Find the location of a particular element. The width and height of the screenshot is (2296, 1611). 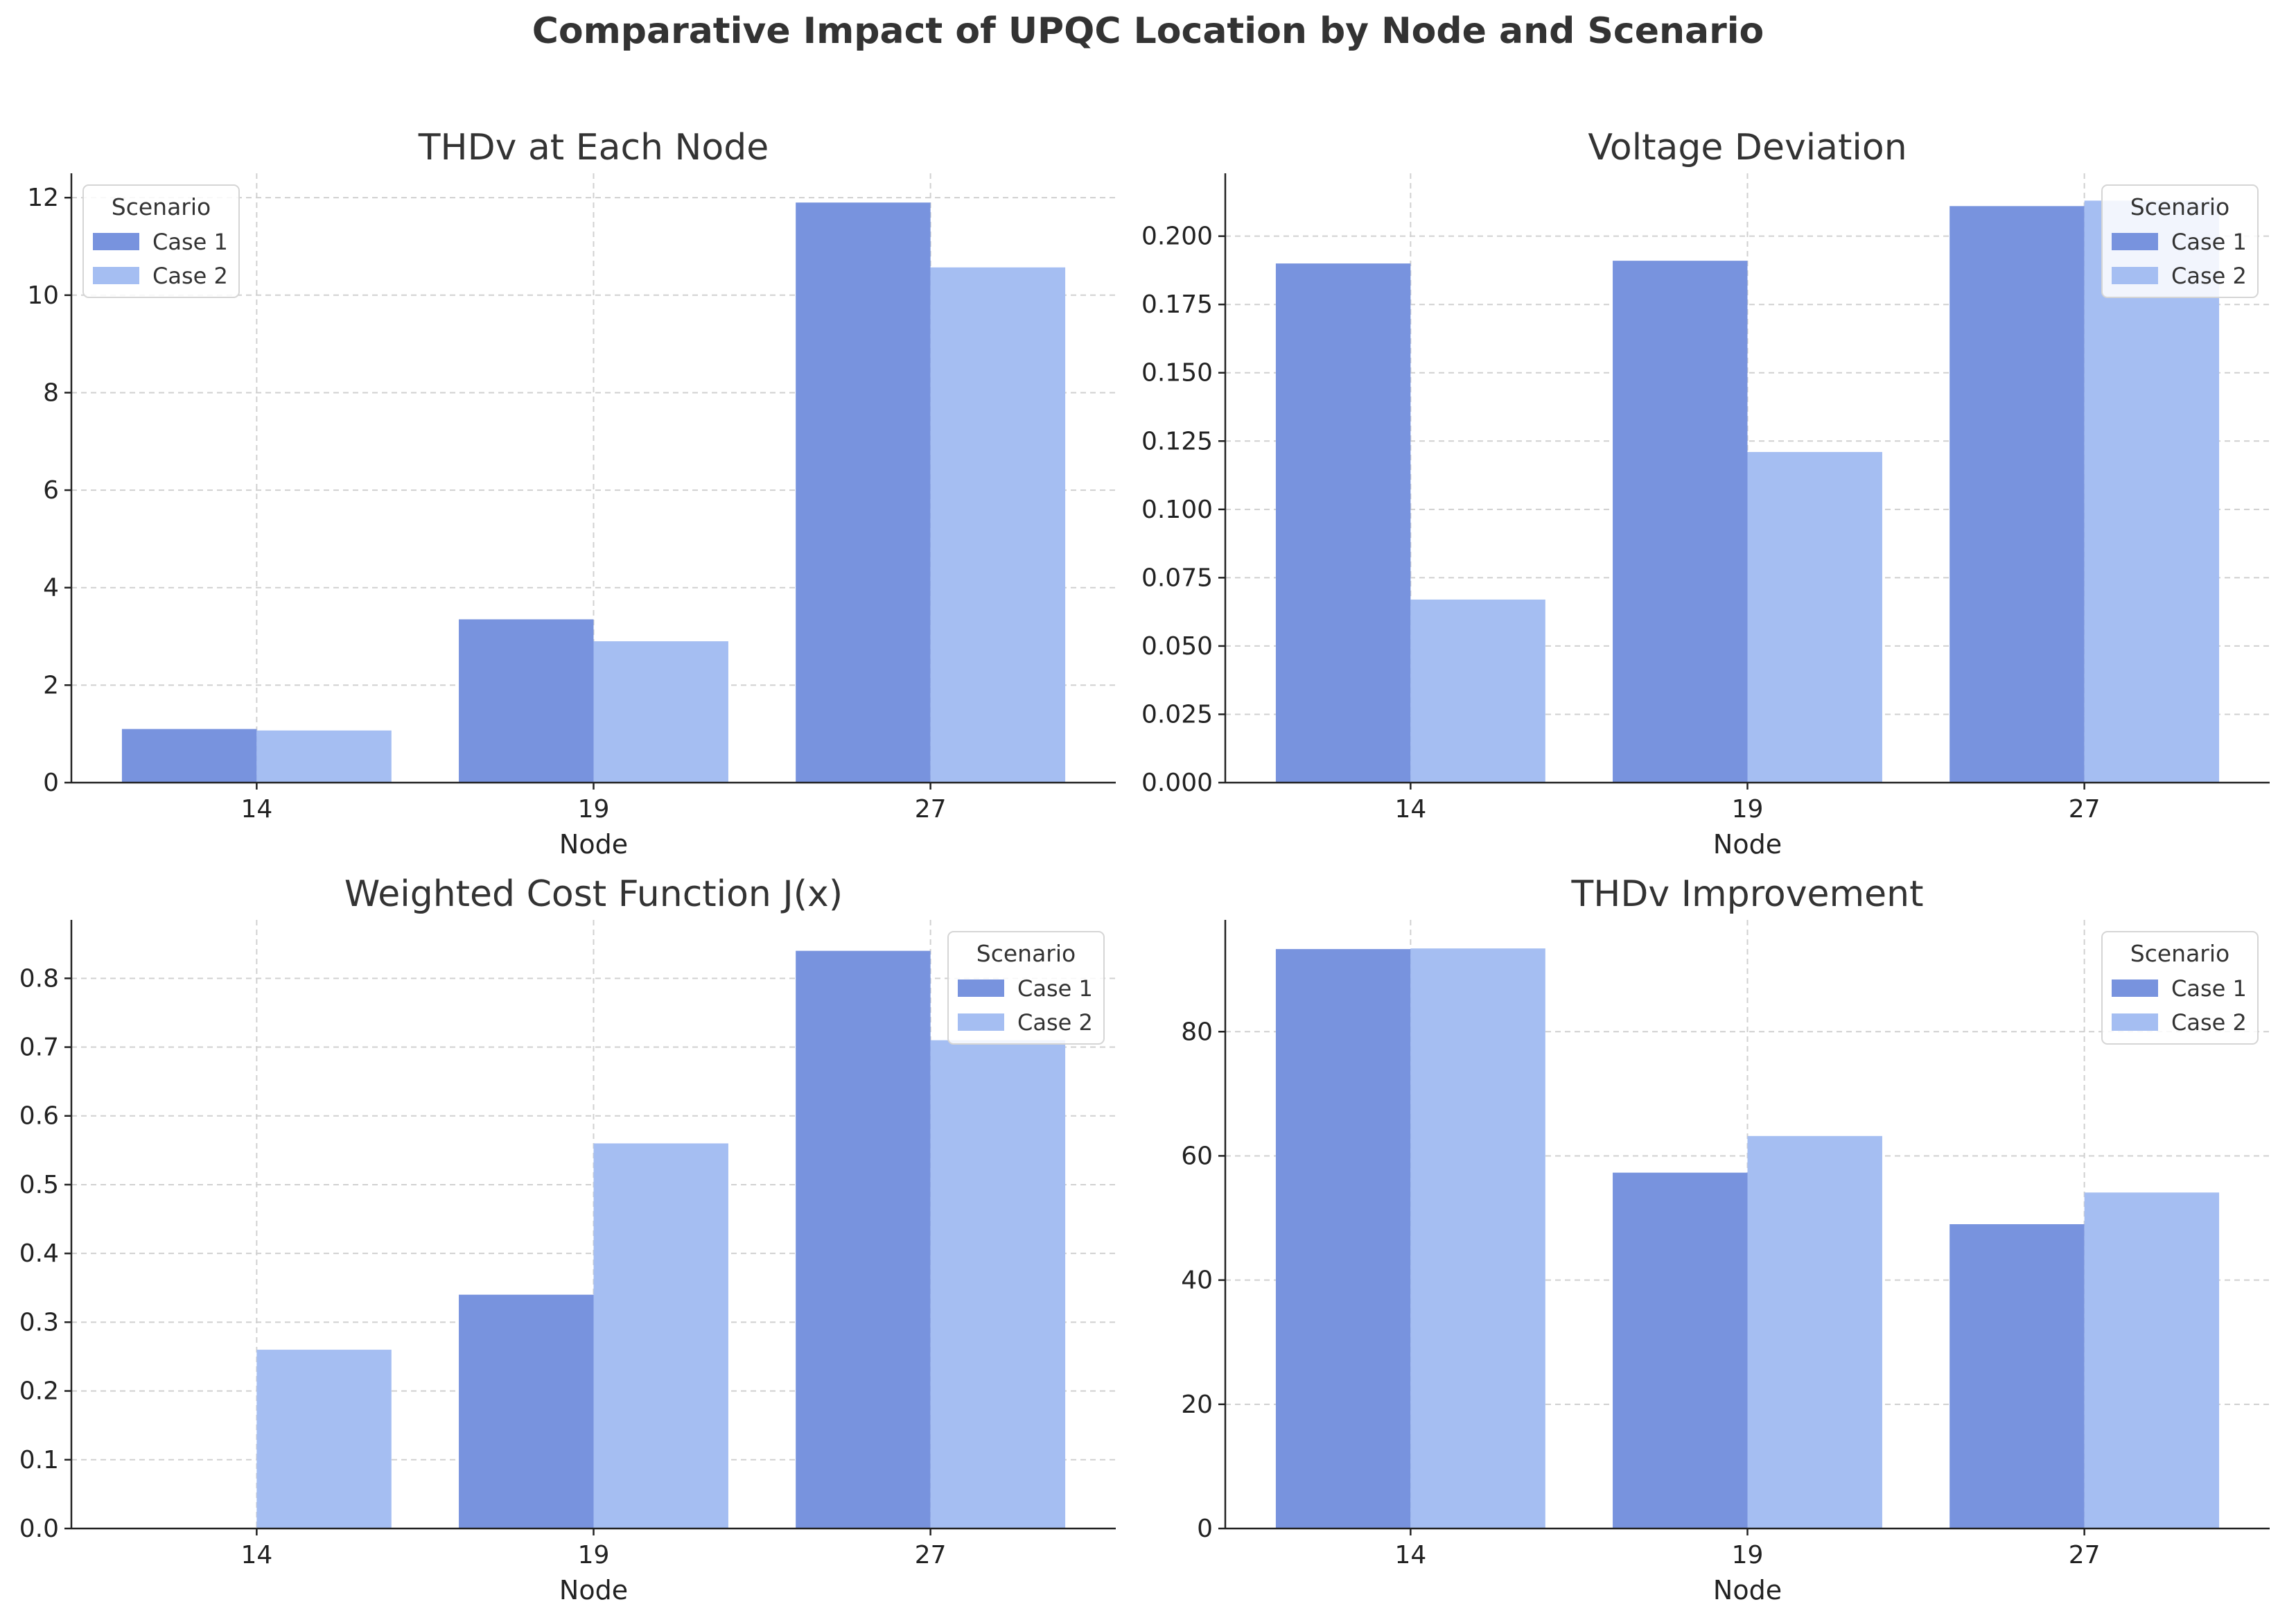

y-tick-label: 80 is located at coordinates (1197, 1032).